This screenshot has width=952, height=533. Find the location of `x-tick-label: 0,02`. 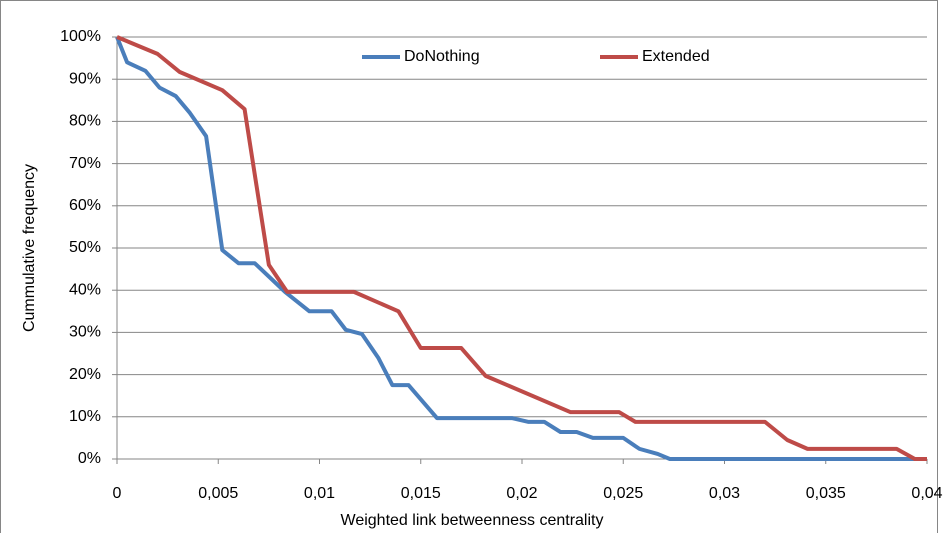

x-tick-label: 0,02 is located at coordinates (521, 493).